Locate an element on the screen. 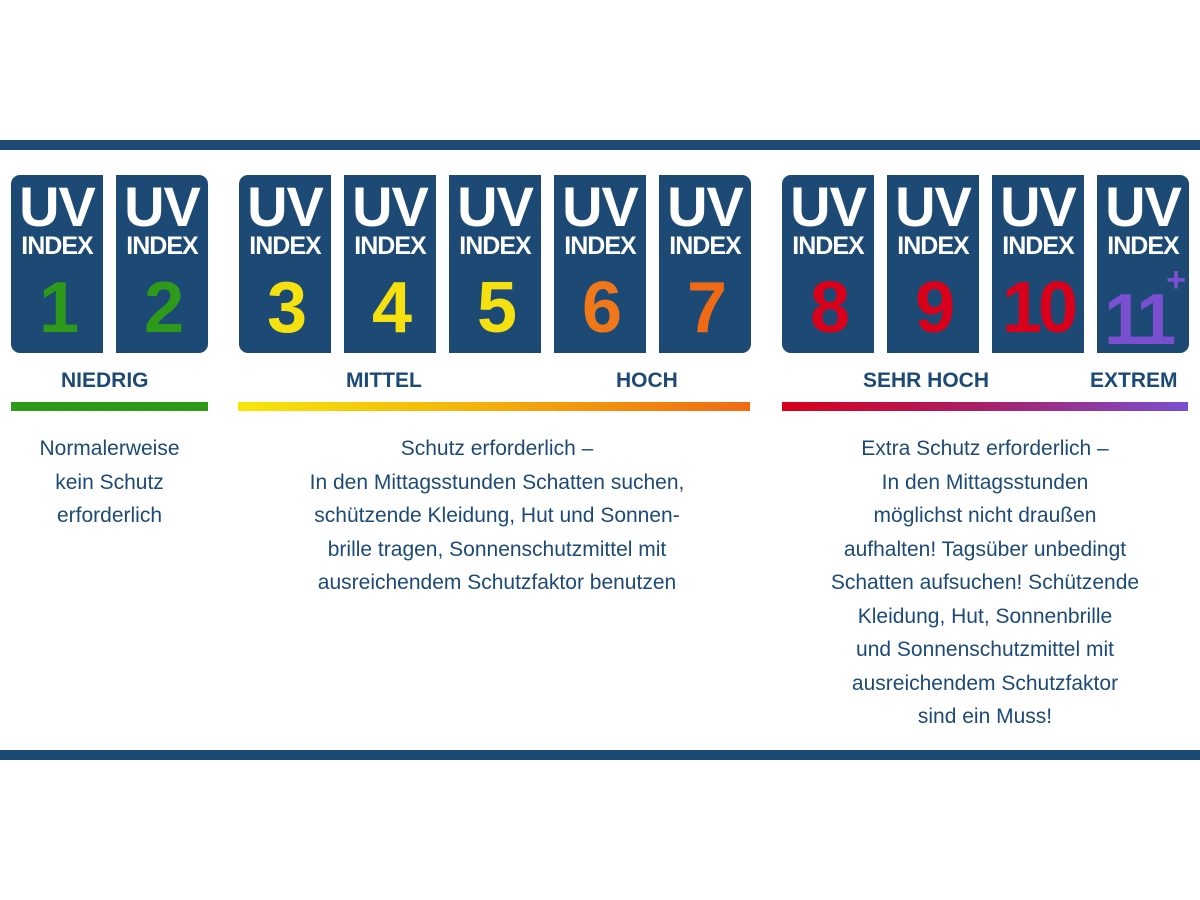  uv-value: 10 is located at coordinates (1038, 308).